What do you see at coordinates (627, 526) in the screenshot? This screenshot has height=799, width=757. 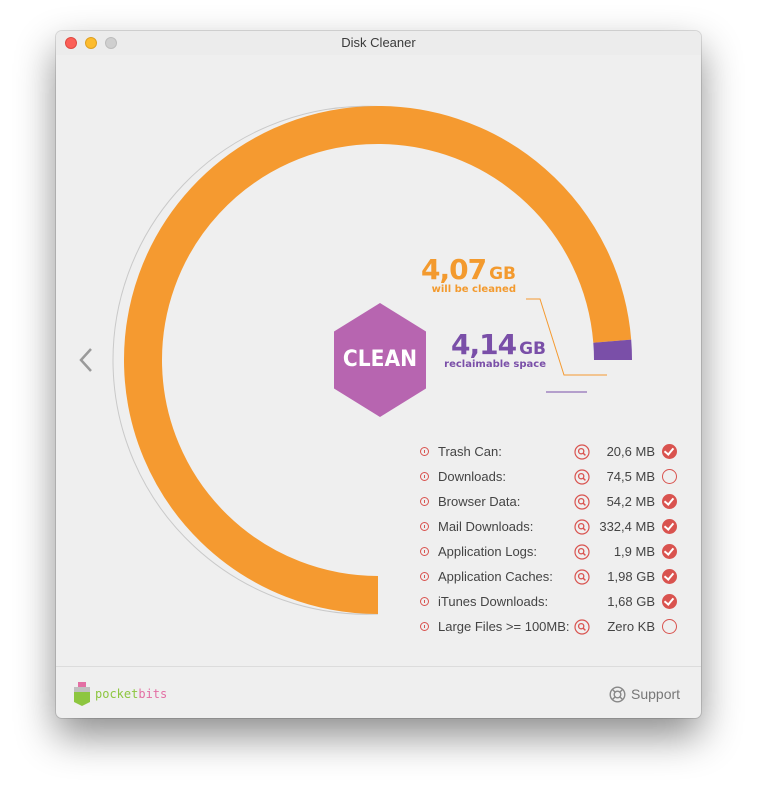 I see `cleanup-item-size: 332,4 MB` at bounding box center [627, 526].